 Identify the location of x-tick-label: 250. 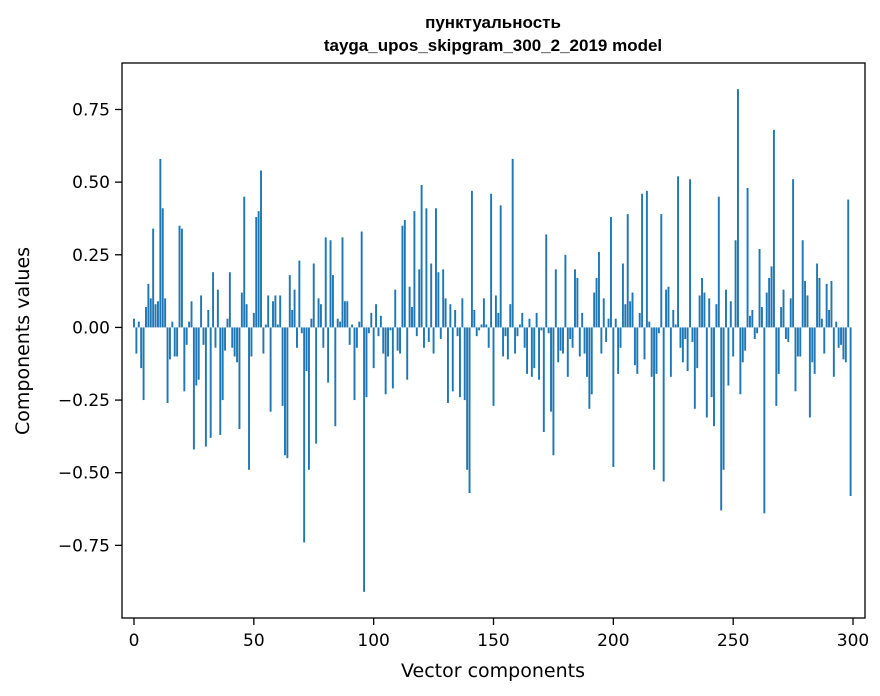
(733, 641).